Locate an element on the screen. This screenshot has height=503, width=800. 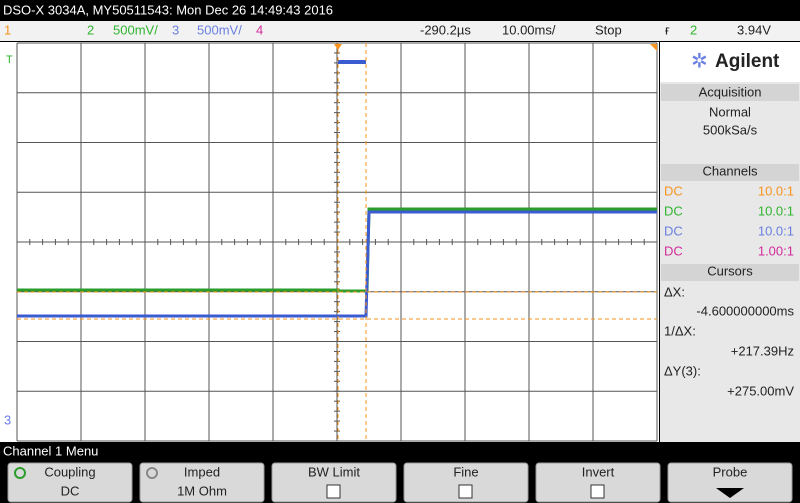
cursors-title: Cursors is located at coordinates (730, 270).